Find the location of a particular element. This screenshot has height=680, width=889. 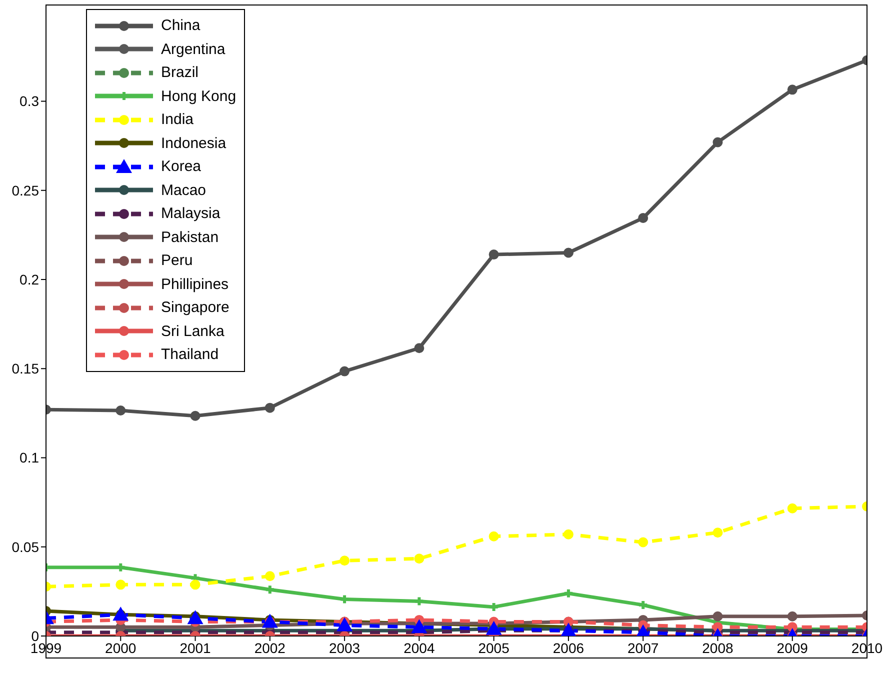

y-tick-label: 0.05 is located at coordinates (26, 546).